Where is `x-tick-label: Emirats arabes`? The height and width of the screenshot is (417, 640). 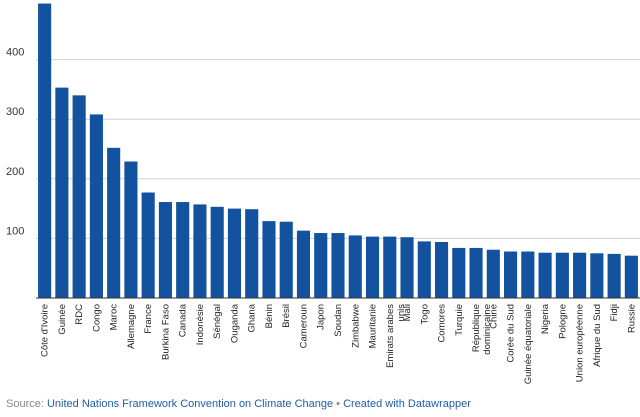
x-tick-label: Emirats arabes is located at coordinates (390, 336).